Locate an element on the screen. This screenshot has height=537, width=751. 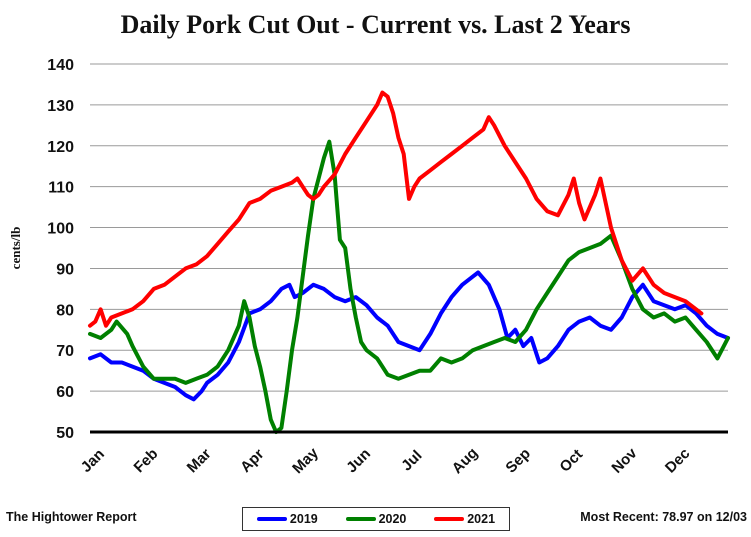
legend: 2019 2020 2021 is located at coordinates (376, 519).